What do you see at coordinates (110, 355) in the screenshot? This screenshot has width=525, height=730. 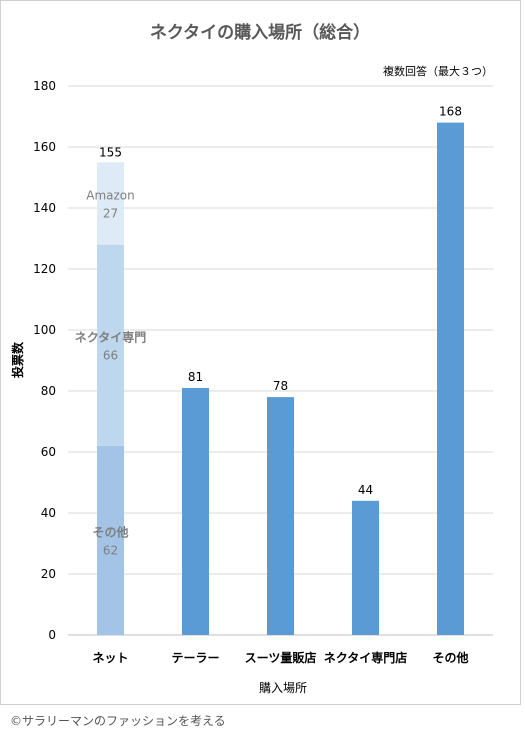 I see `segment-value-label: 66` at bounding box center [110, 355].